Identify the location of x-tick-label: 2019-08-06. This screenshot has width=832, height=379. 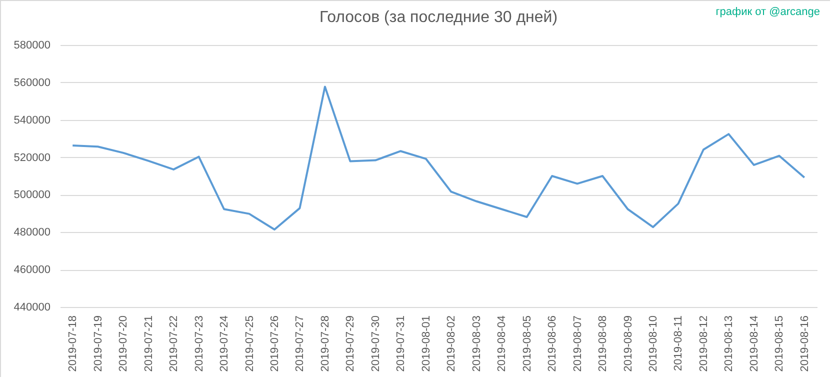
(552, 344).